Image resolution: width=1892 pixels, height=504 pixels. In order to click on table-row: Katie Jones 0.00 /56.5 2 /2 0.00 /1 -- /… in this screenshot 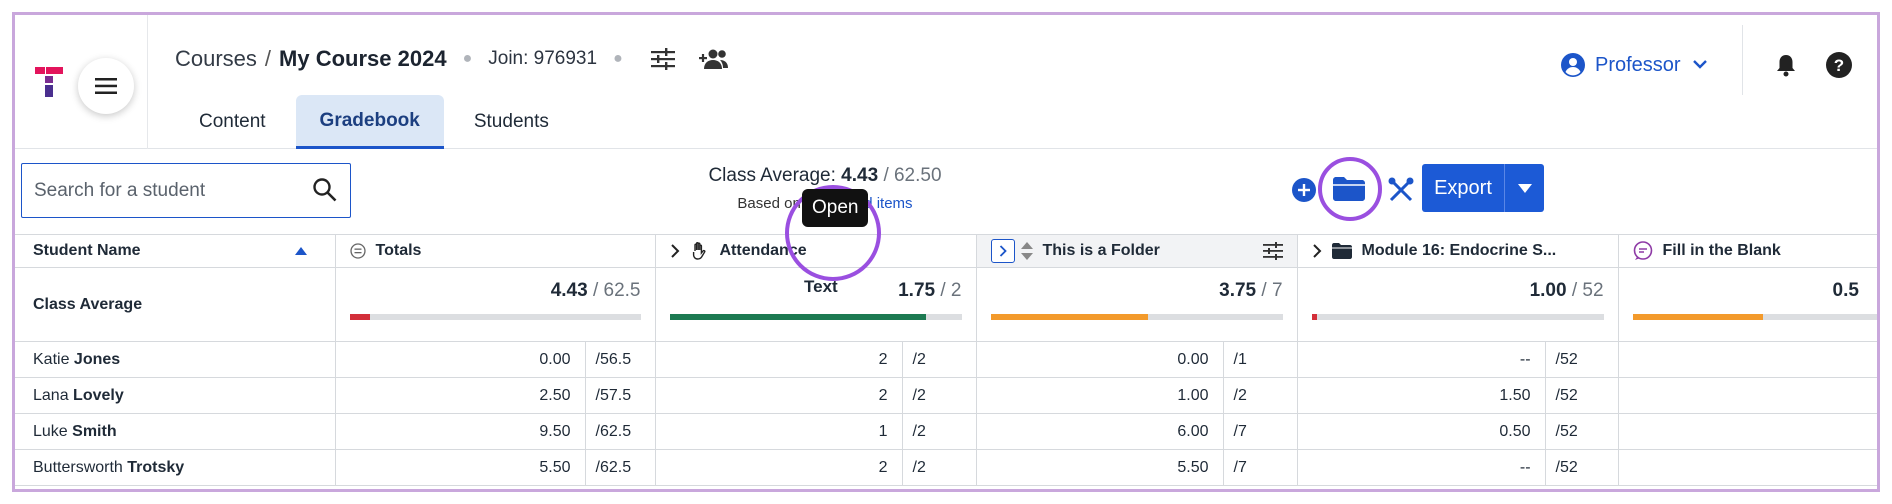, I will do `click(946, 359)`.